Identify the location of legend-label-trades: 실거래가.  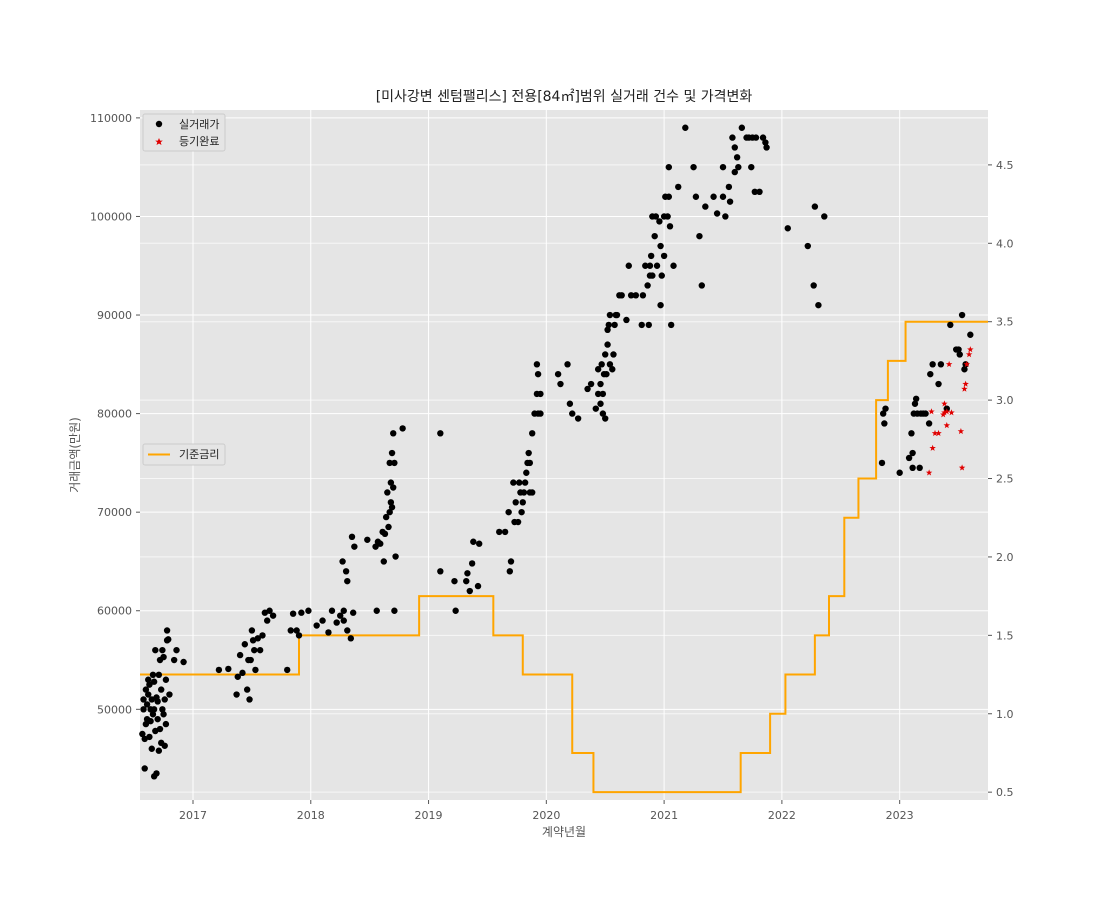
(199, 124).